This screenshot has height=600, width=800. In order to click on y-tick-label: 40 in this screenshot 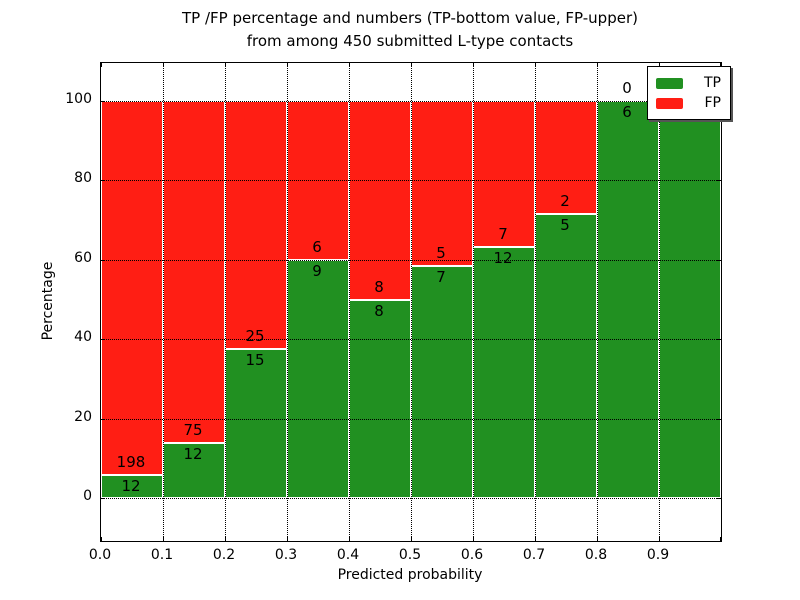, I will do `click(83, 337)`.